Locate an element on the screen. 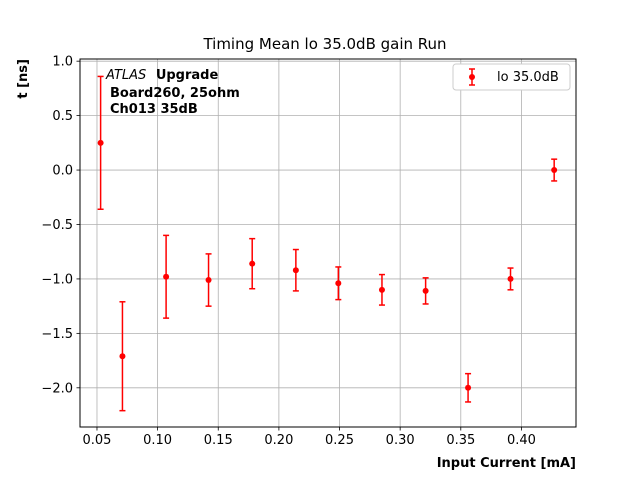 The width and height of the screenshot is (640, 480). annotation-atlas: ATLAS is located at coordinates (125, 75).